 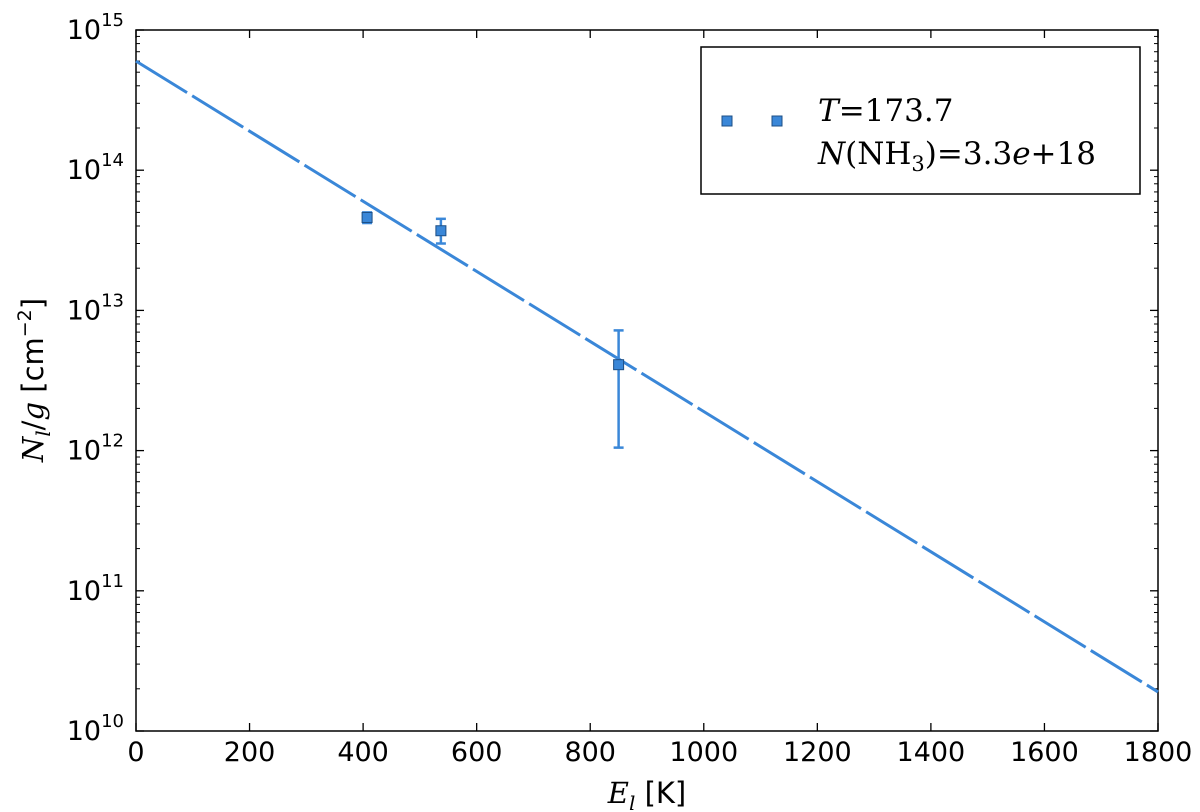 I want to click on y-axis-unit-close: ], so click(x=33, y=303).